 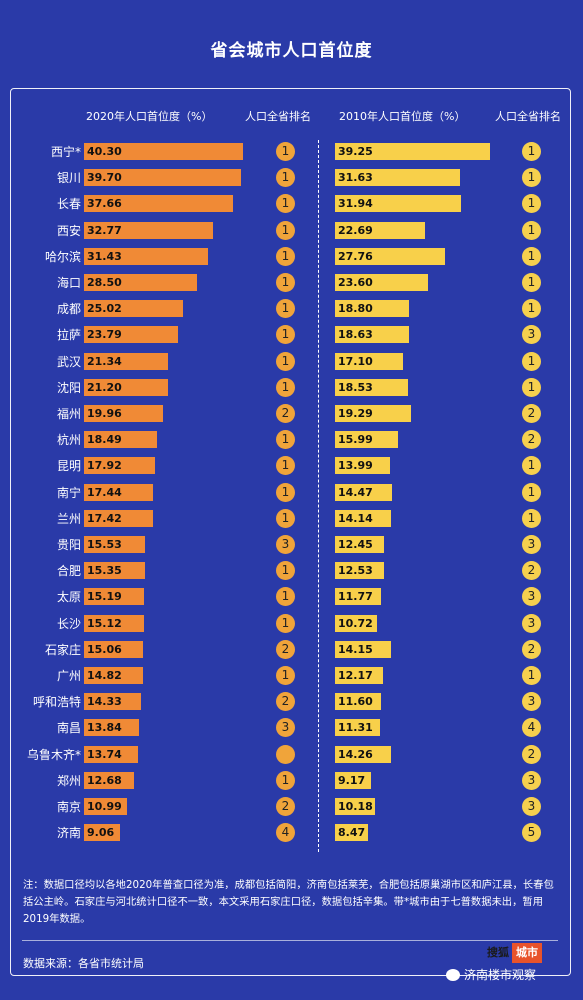 I want to click on value-label-2010: 14.15, so click(x=355, y=649).